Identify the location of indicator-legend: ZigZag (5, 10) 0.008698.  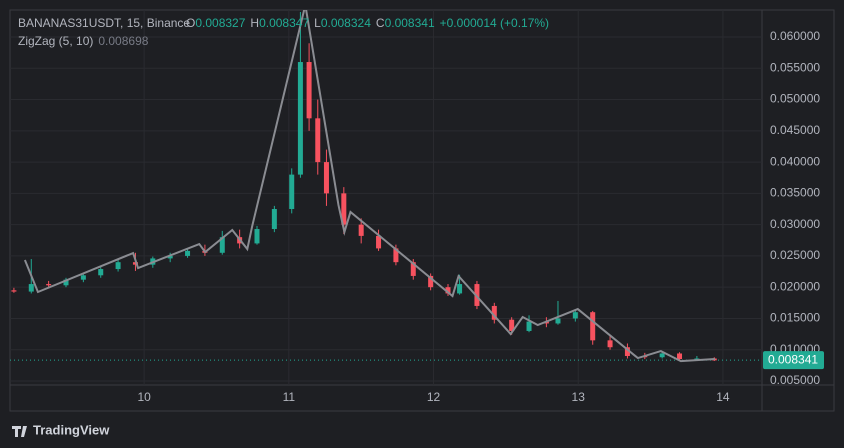
(83, 41).